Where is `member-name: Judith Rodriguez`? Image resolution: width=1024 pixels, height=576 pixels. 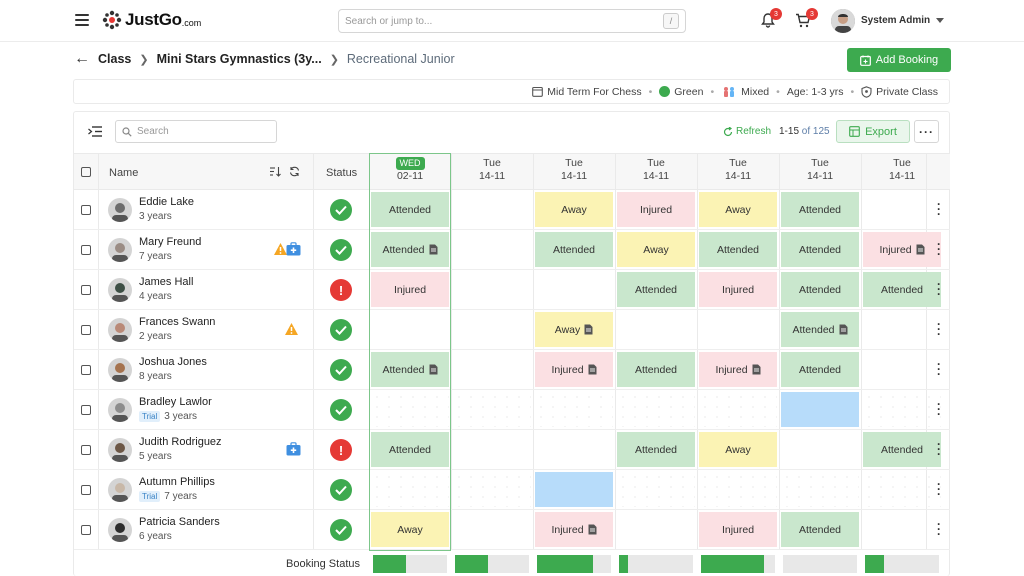 member-name: Judith Rodriguez is located at coordinates (180, 442).